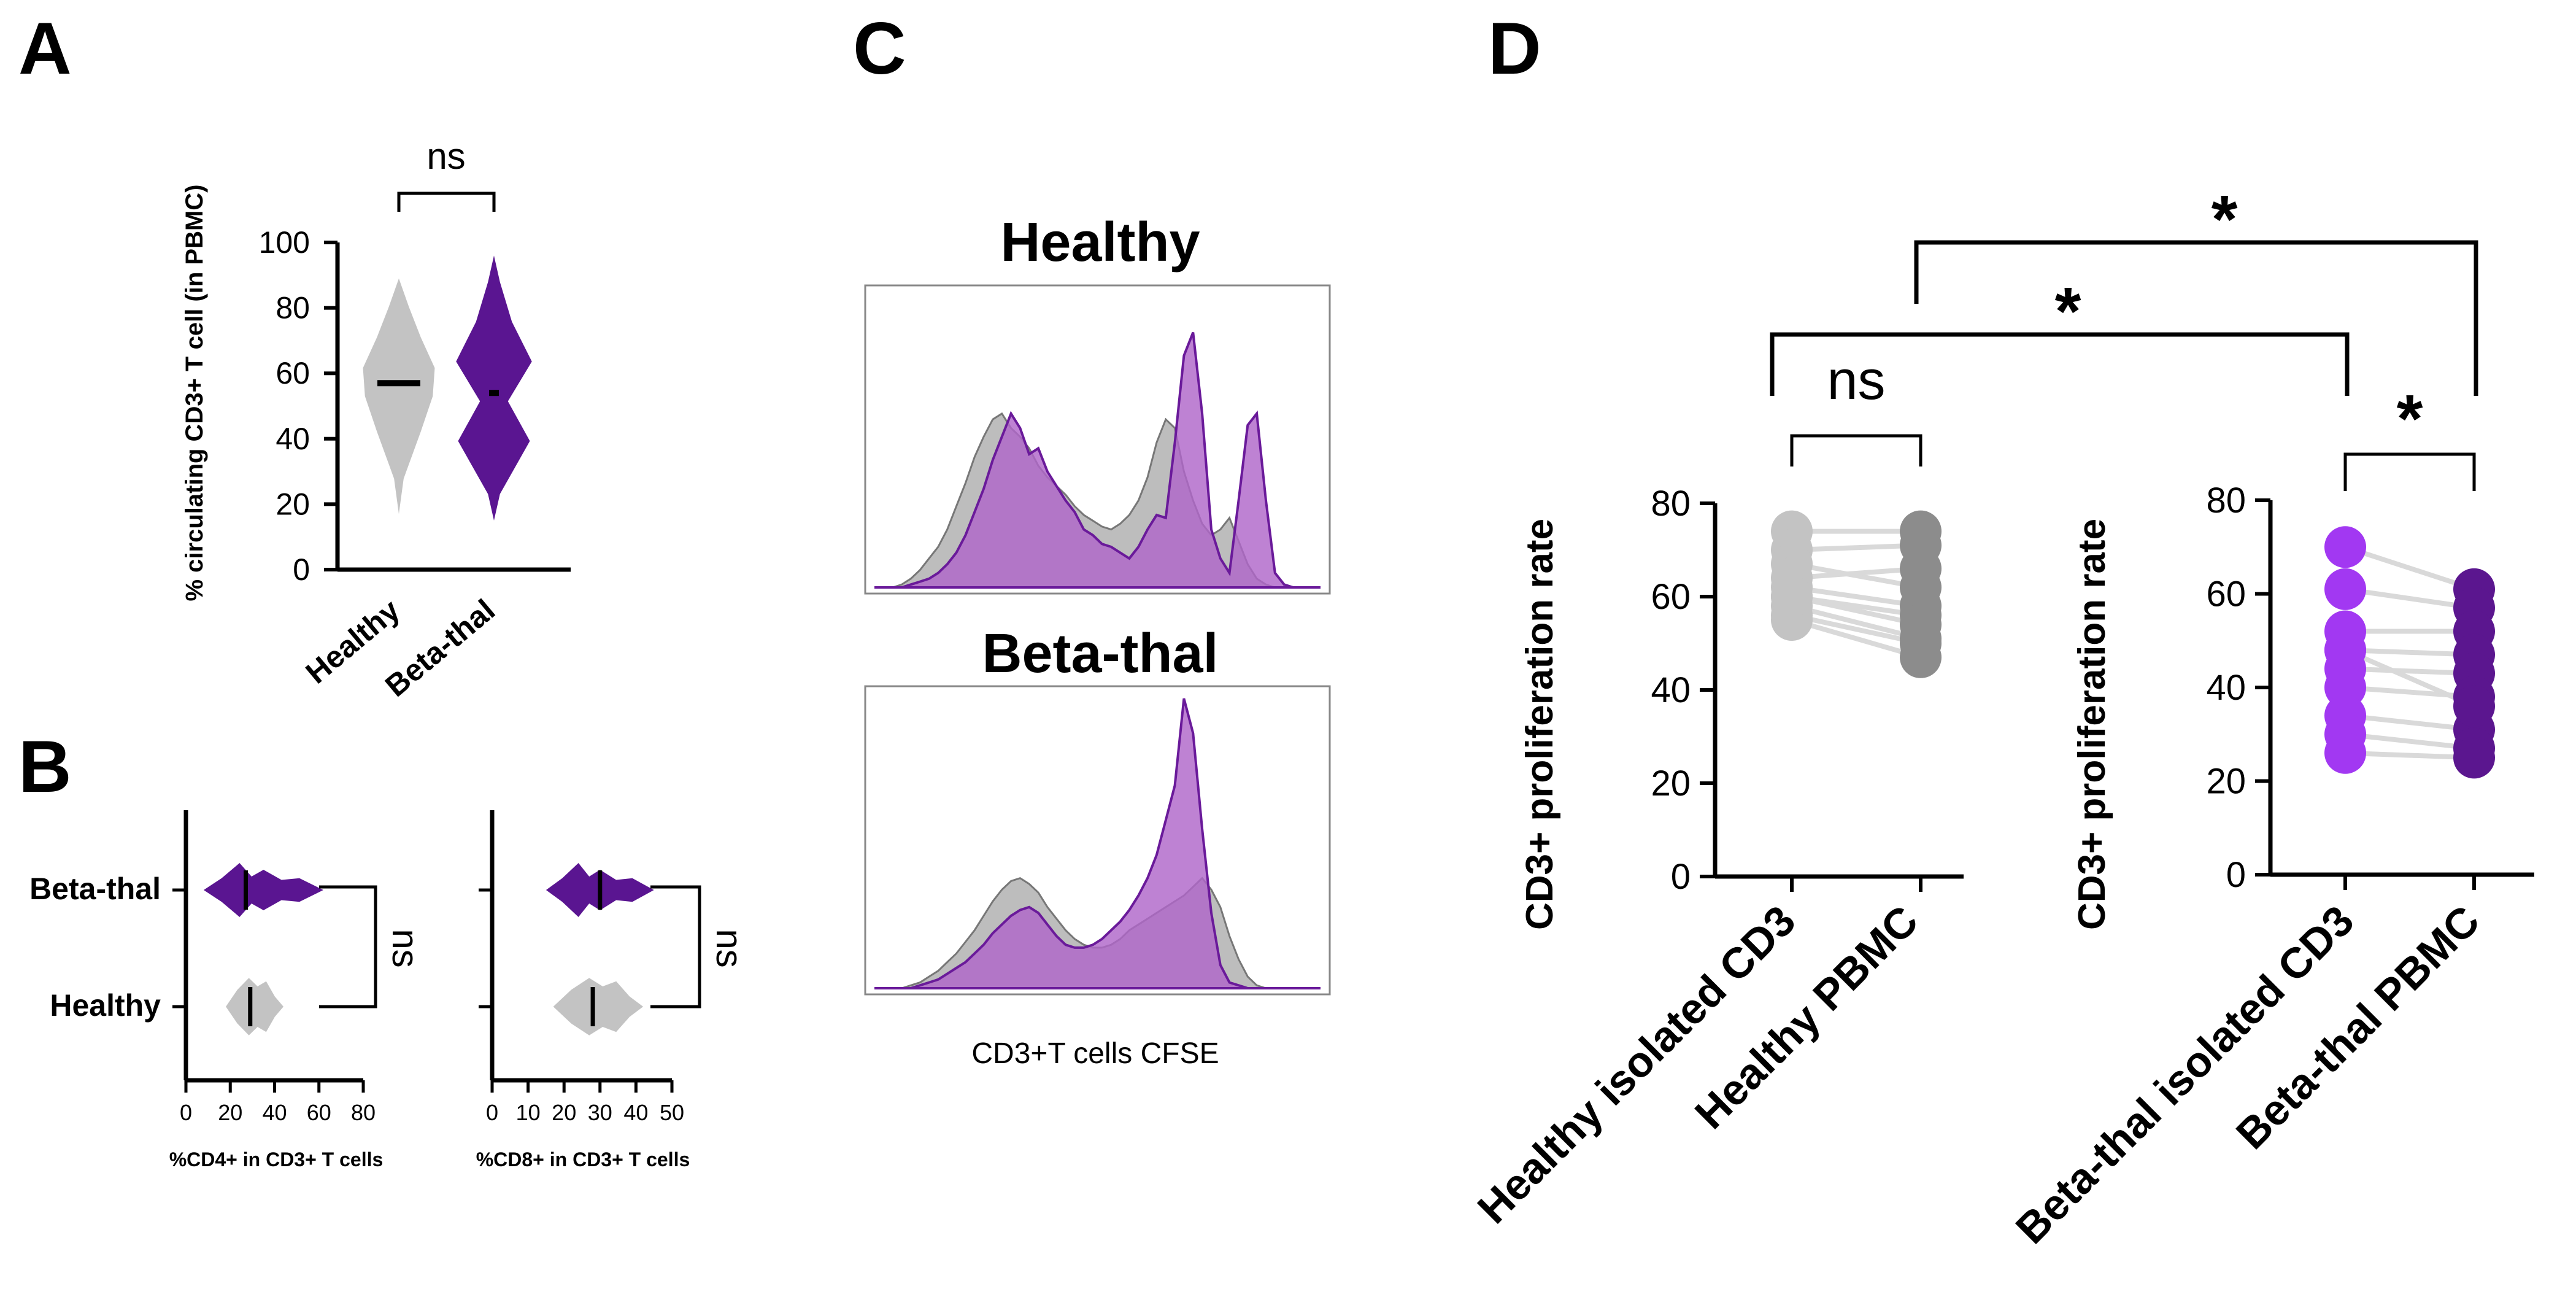 The width and height of the screenshot is (2576, 1316). Describe the element at coordinates (879, 48) in the screenshot. I see `panel-c-label: C` at that location.